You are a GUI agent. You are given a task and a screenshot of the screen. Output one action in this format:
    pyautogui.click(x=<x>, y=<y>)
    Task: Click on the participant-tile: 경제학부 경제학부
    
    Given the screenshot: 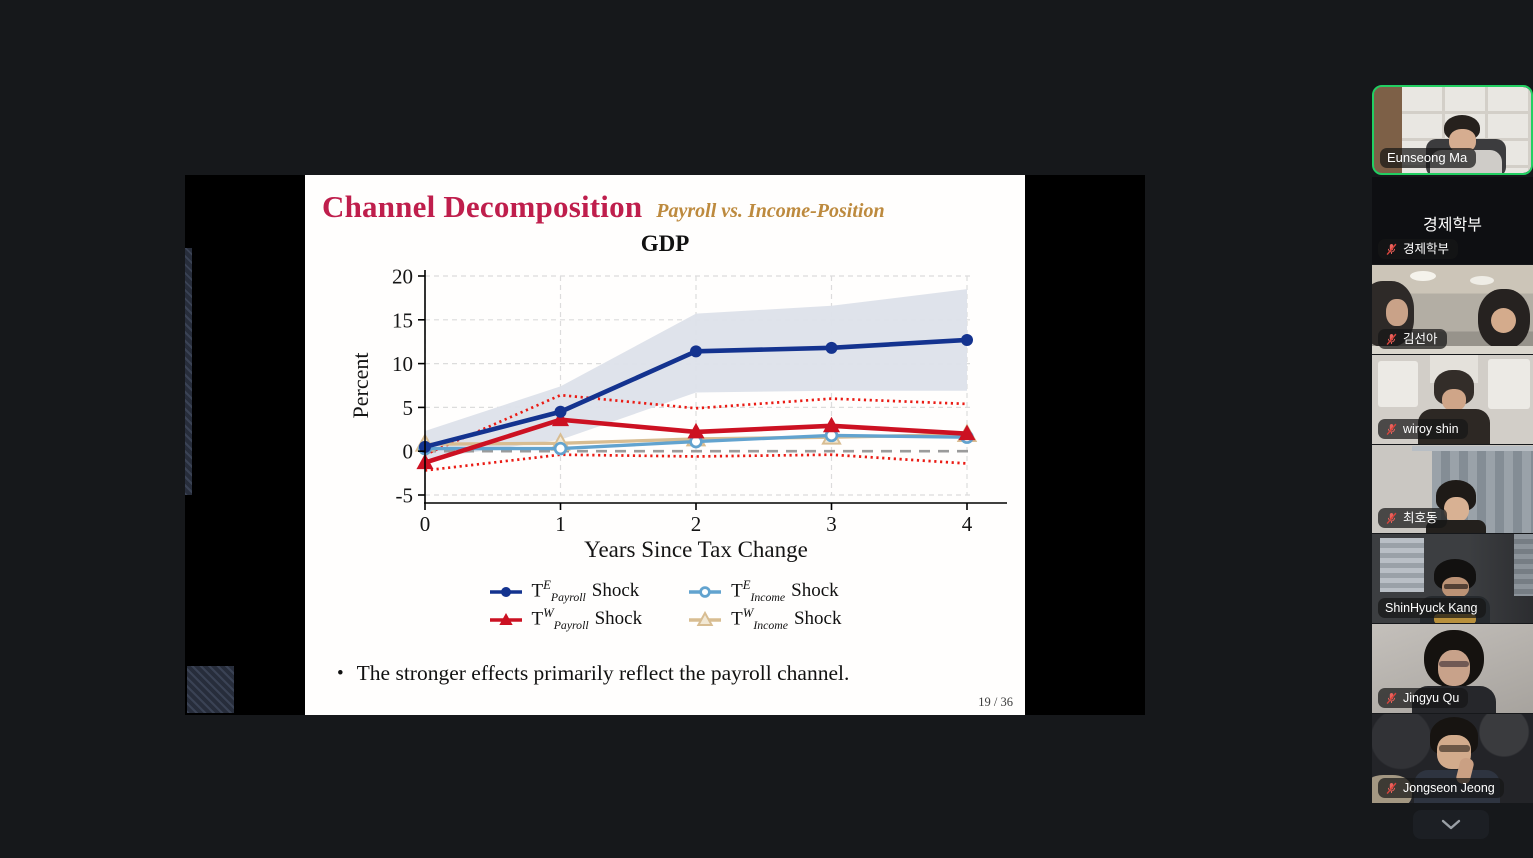 What is the action you would take?
    pyautogui.click(x=1452, y=220)
    